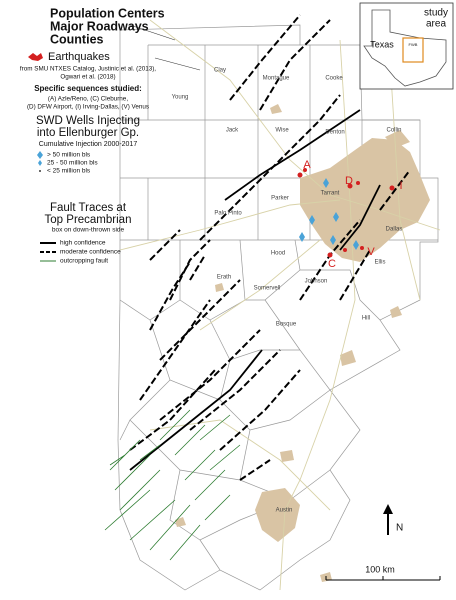 Image resolution: width=456 pixels, height=600 pixels. Describe the element at coordinates (69, 171) in the screenshot. I see `legend-text: < 25 million bls` at that location.